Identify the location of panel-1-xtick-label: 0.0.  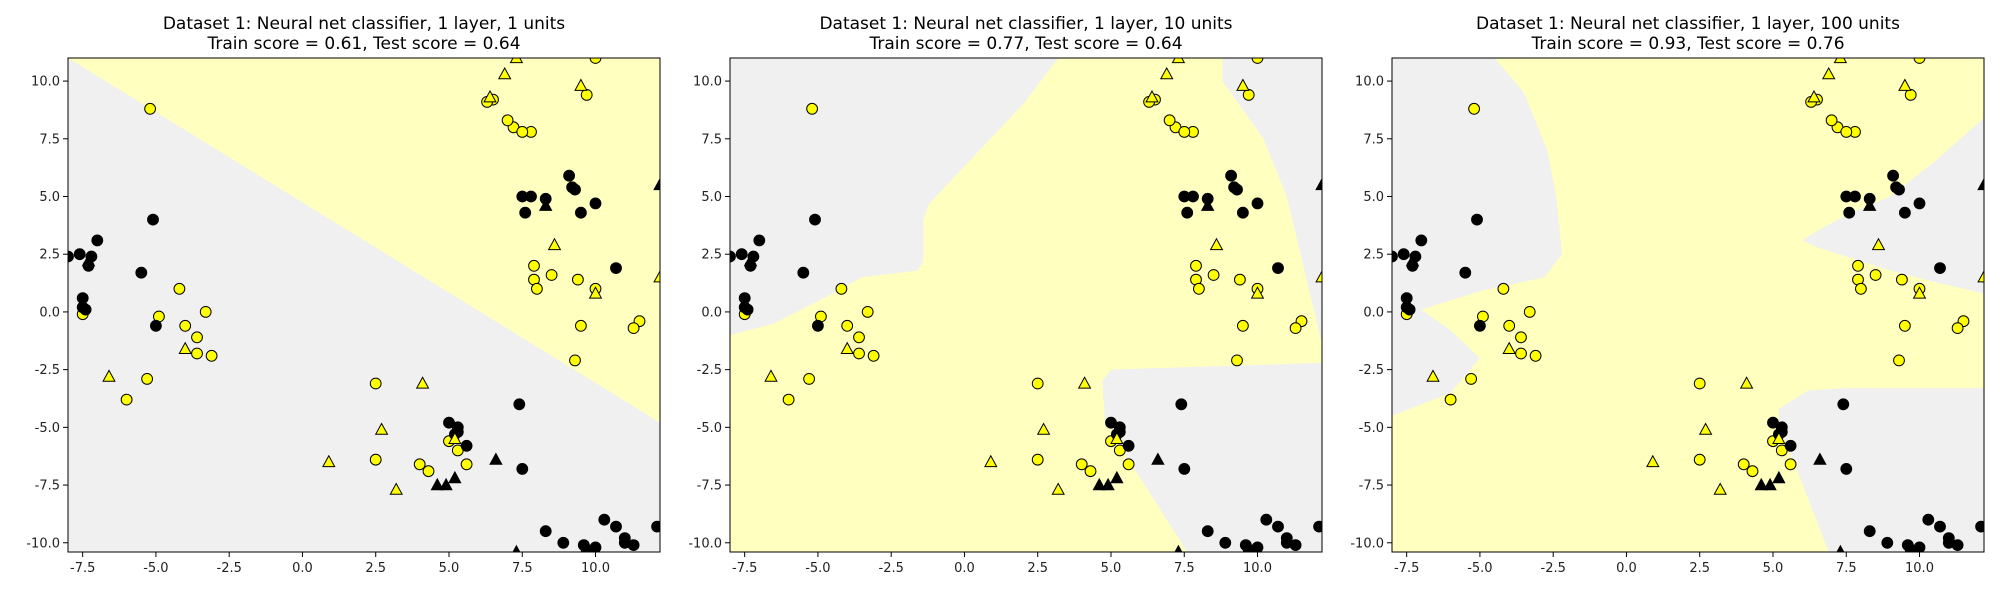
(302, 568).